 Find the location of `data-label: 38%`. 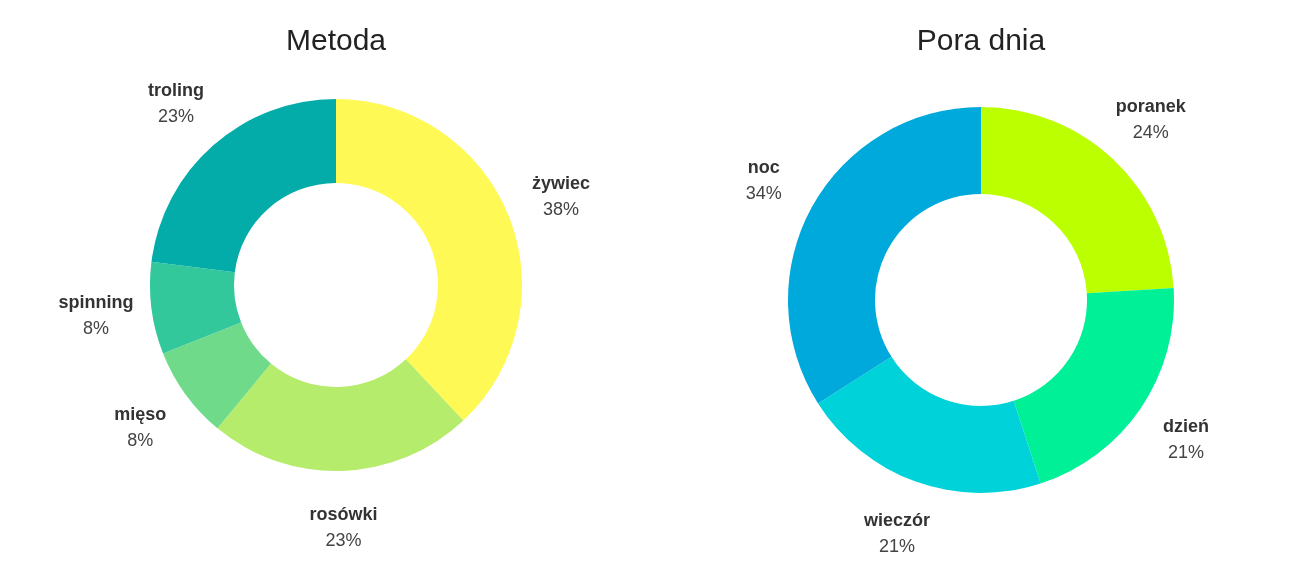

data-label: 38% is located at coordinates (561, 208).